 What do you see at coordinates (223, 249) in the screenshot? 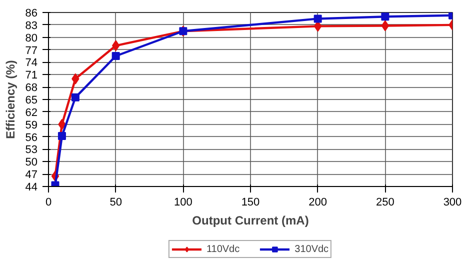
I see `legend-label: 110Vdc` at bounding box center [223, 249].